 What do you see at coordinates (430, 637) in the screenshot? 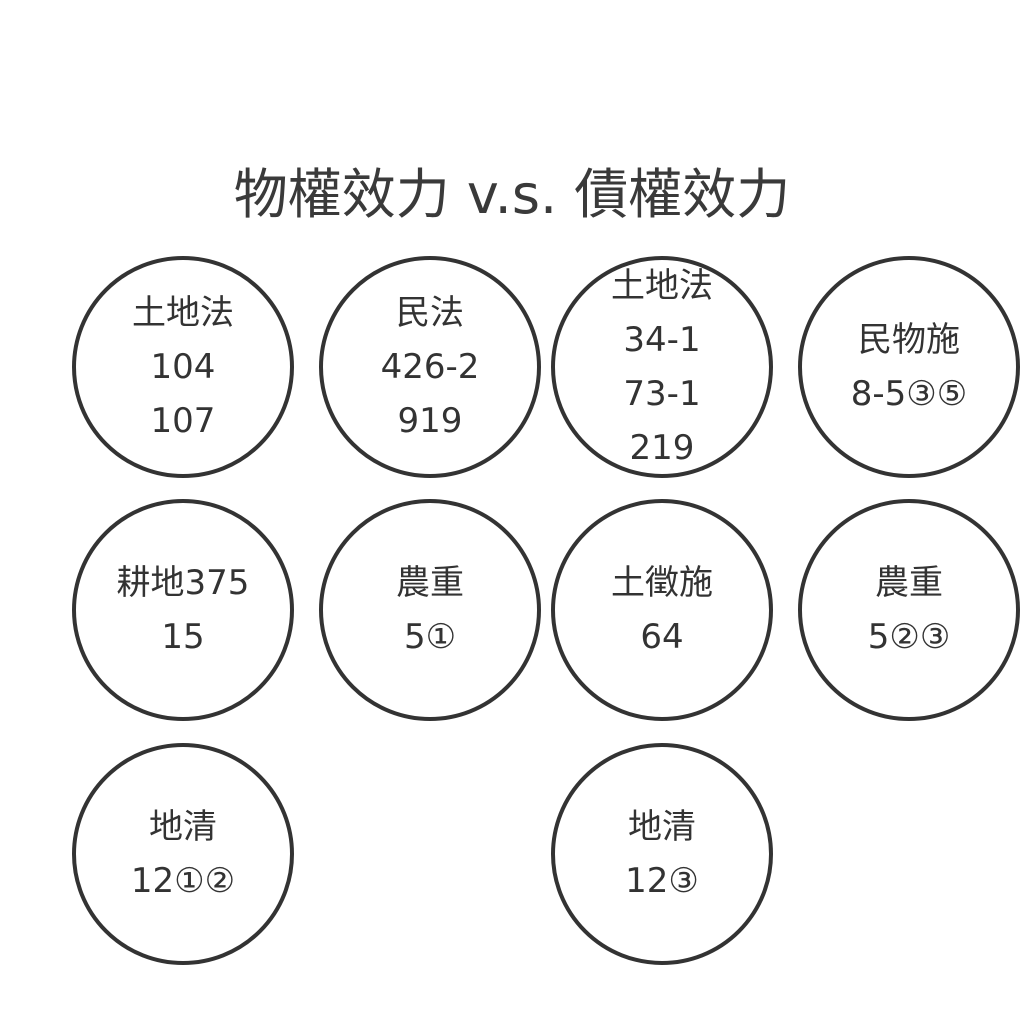
I see `node-text: 5①` at bounding box center [430, 637].